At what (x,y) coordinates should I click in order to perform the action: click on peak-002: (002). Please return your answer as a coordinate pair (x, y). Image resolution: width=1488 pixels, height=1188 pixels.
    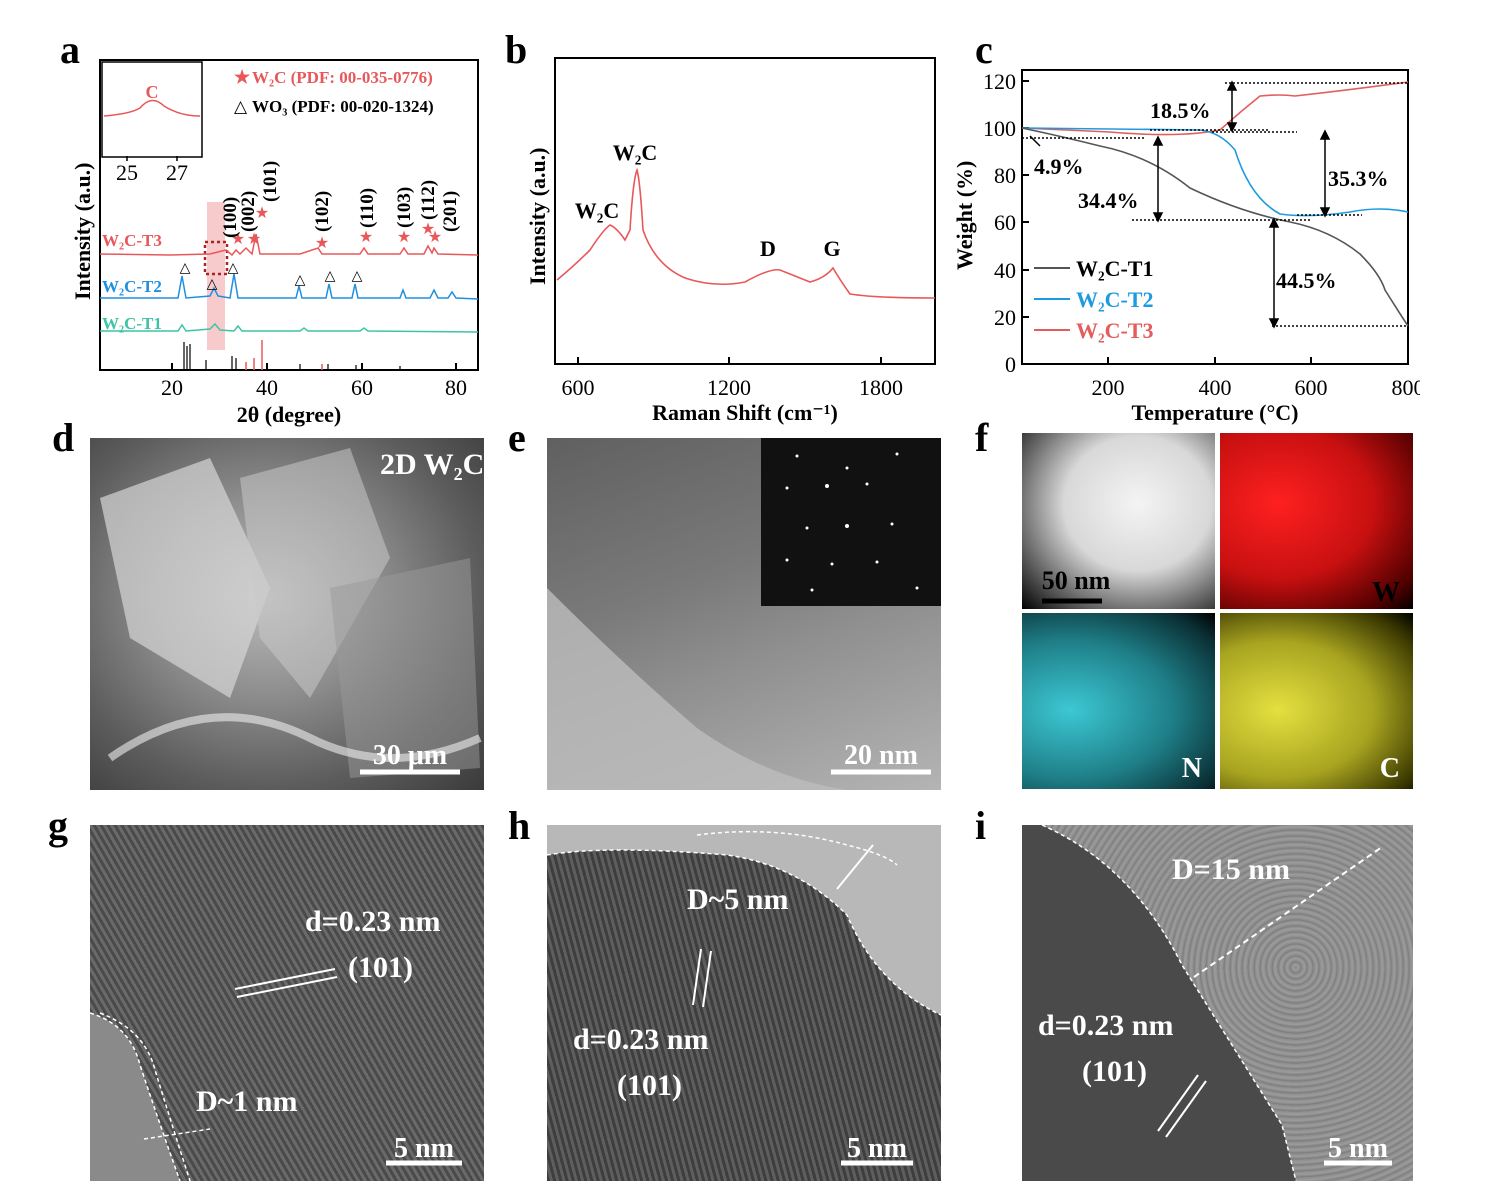
    Looking at the image, I should click on (248, 211).